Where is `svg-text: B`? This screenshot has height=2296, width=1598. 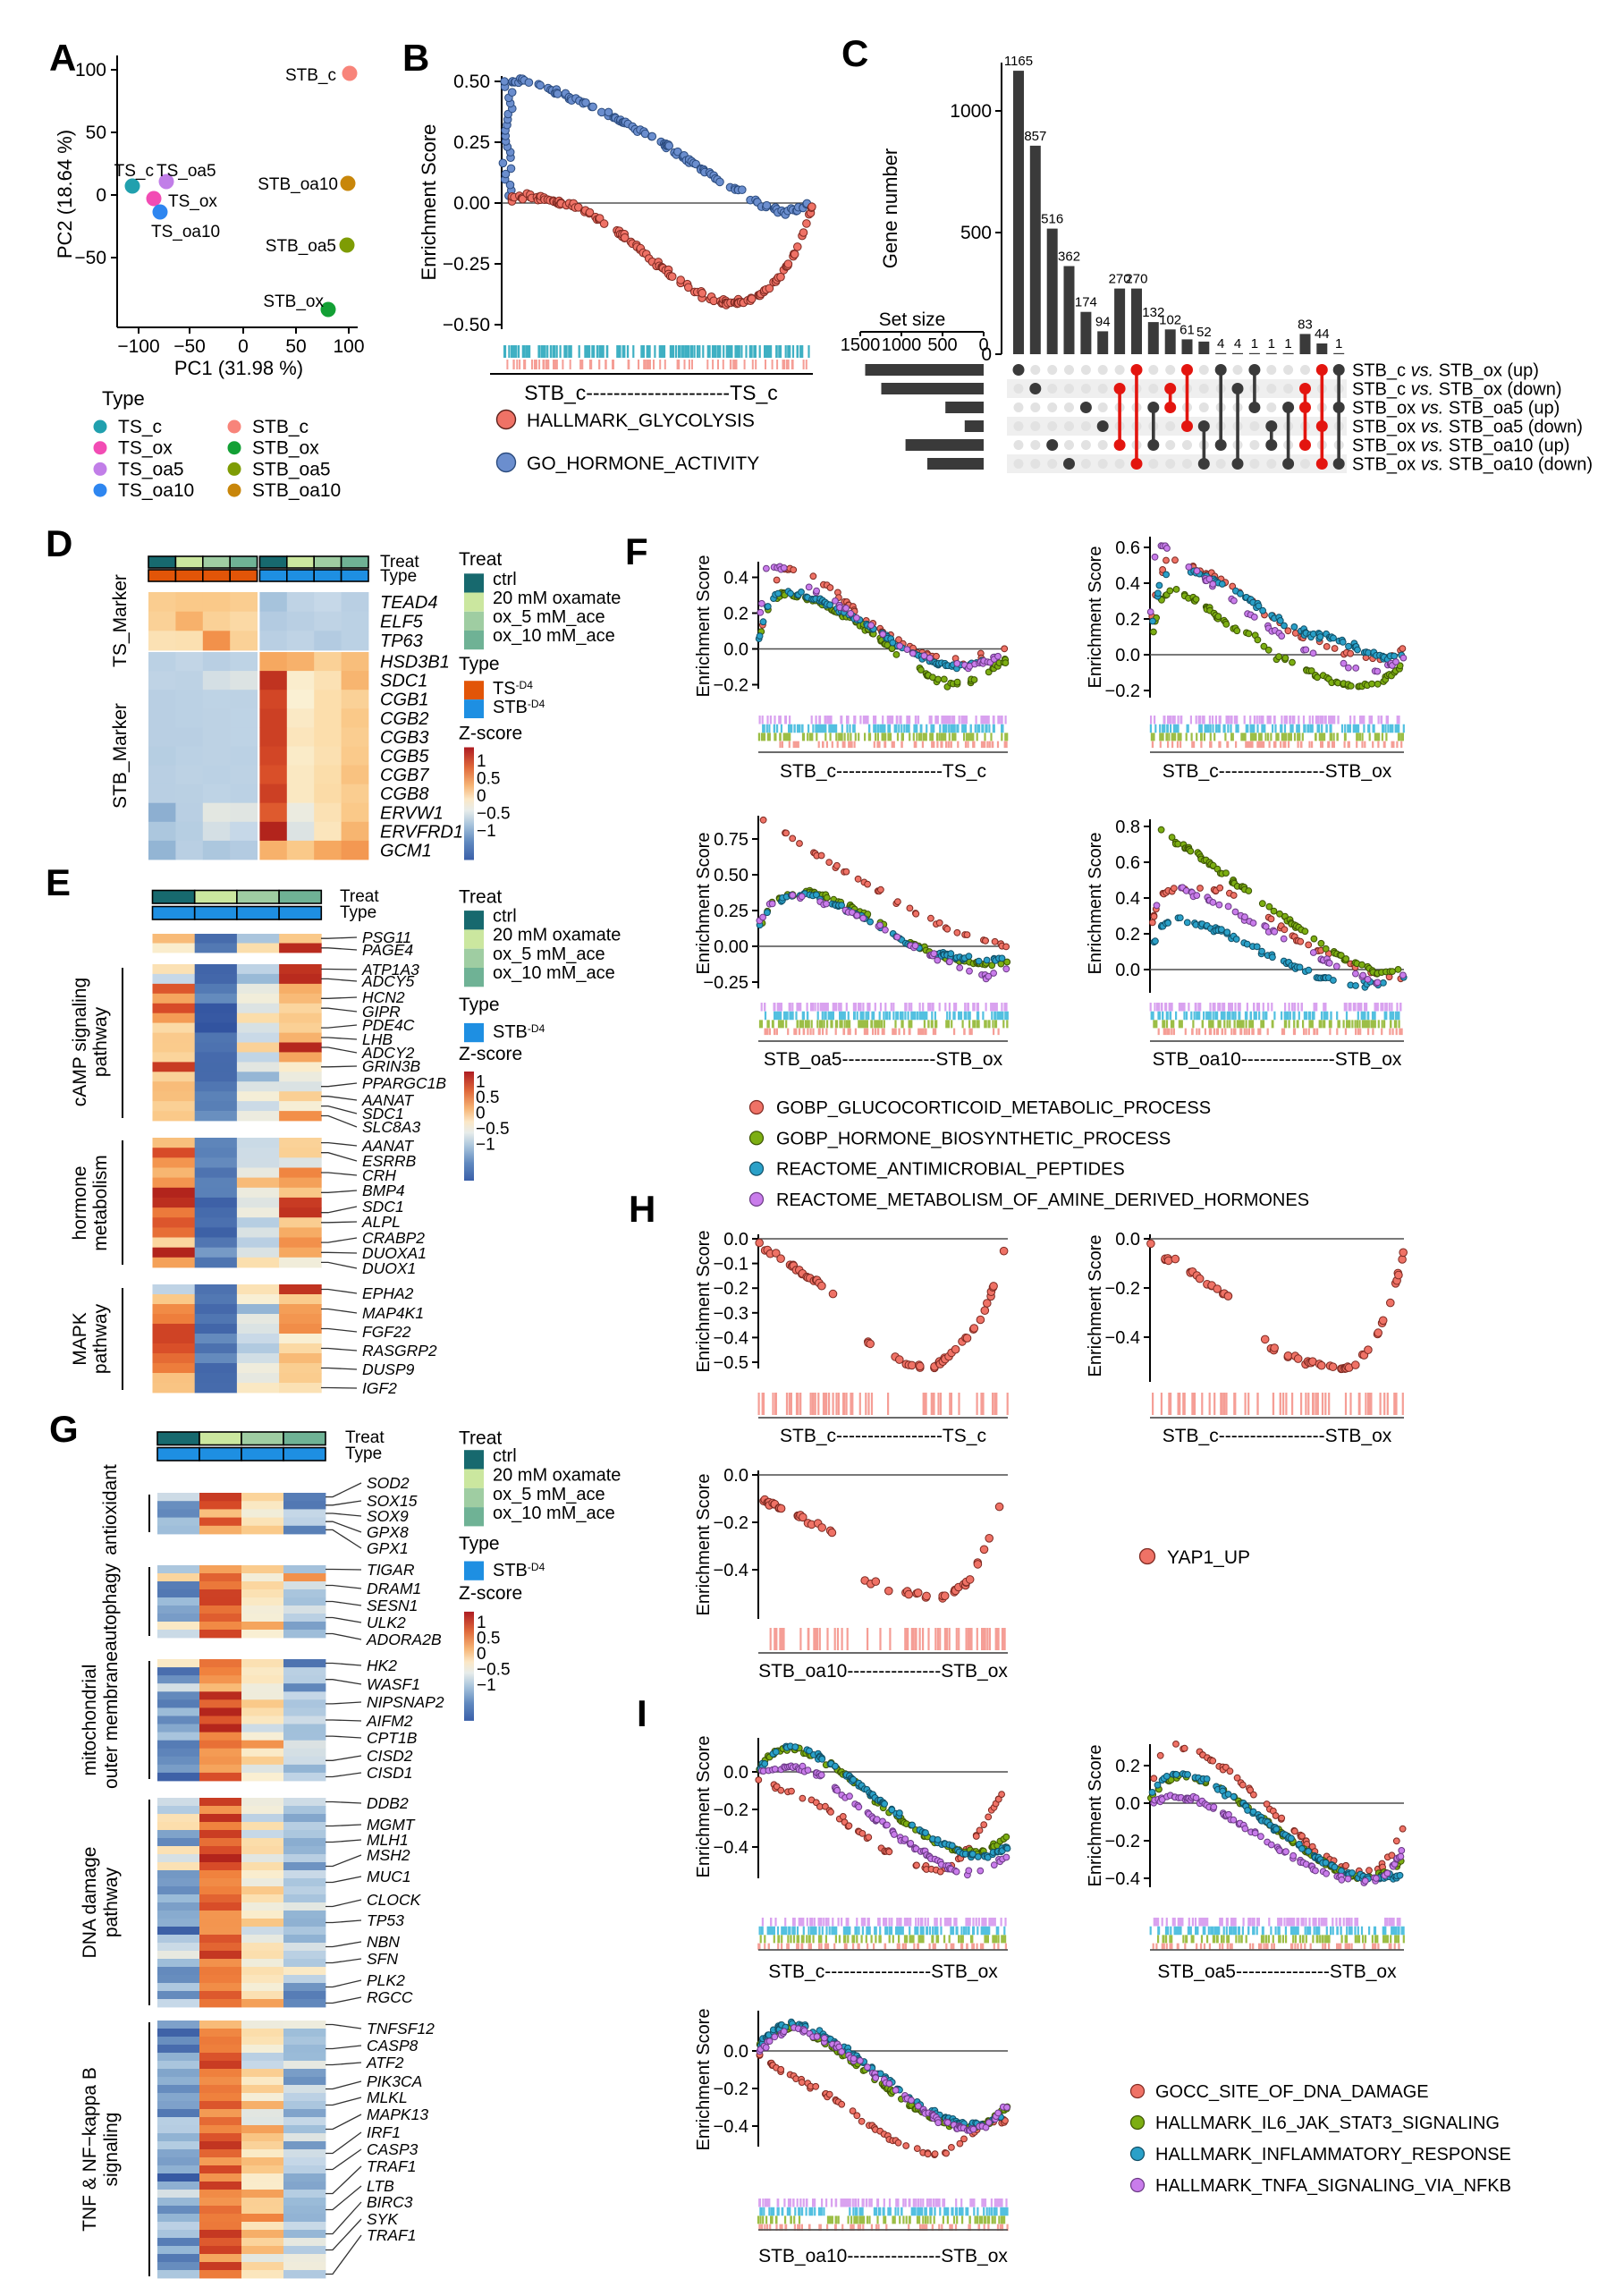 svg-text: B is located at coordinates (415, 58).